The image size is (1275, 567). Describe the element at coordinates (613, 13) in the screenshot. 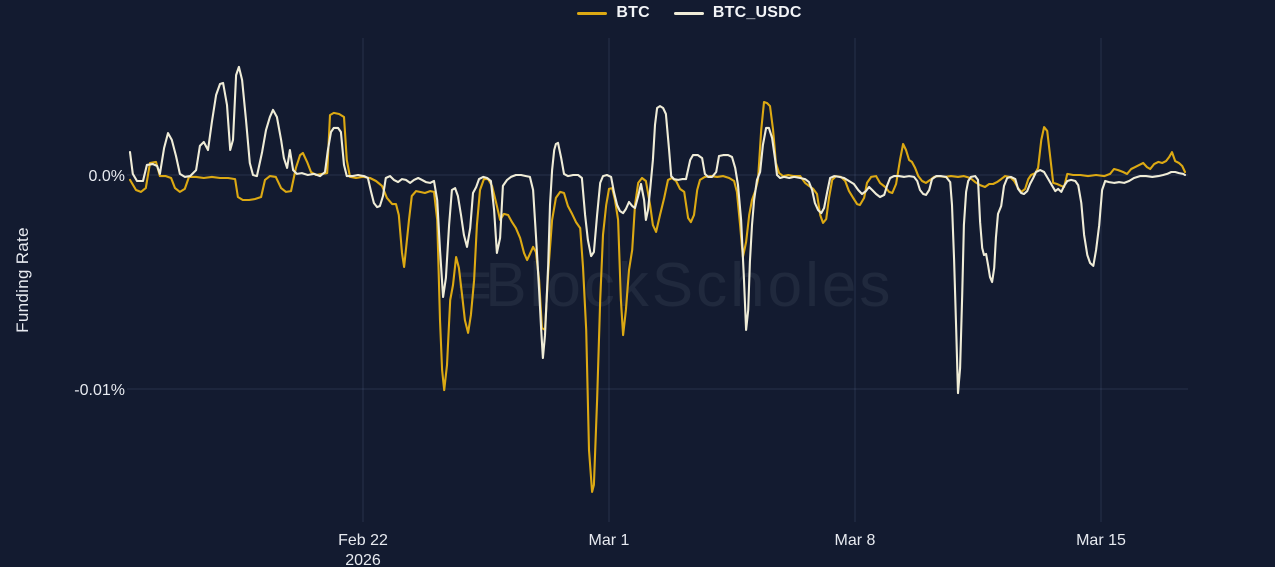

I see `legend-item-btc: BTC` at that location.